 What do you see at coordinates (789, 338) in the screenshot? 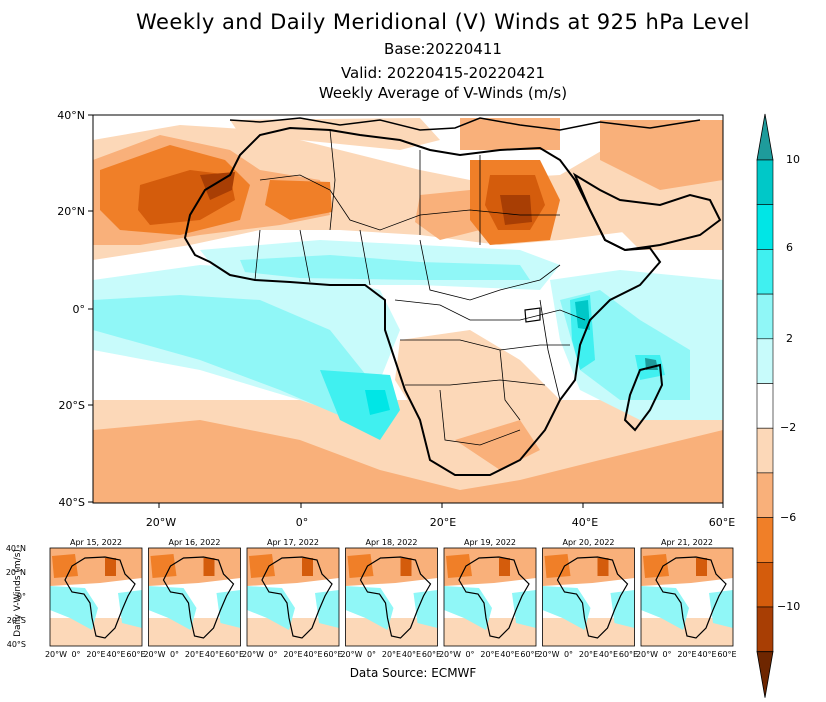
I see `colorbar-label: 2` at bounding box center [789, 338].